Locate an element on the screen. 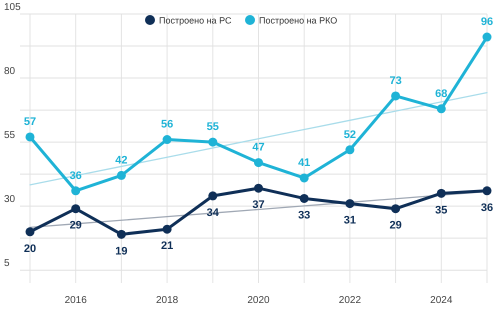  data-label: 20 is located at coordinates (30, 248).